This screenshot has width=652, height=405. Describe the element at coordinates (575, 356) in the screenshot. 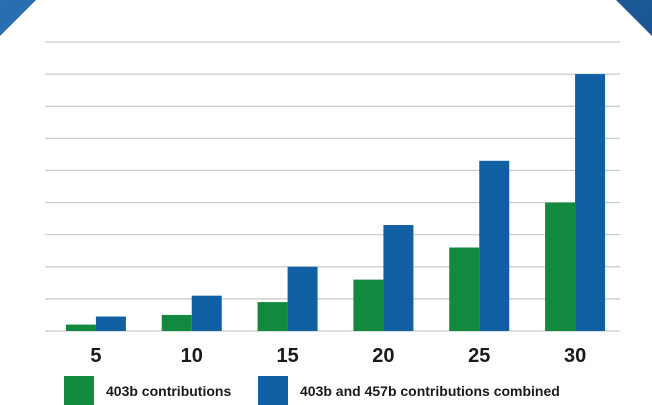

I see `x-tick-label: 30` at that location.